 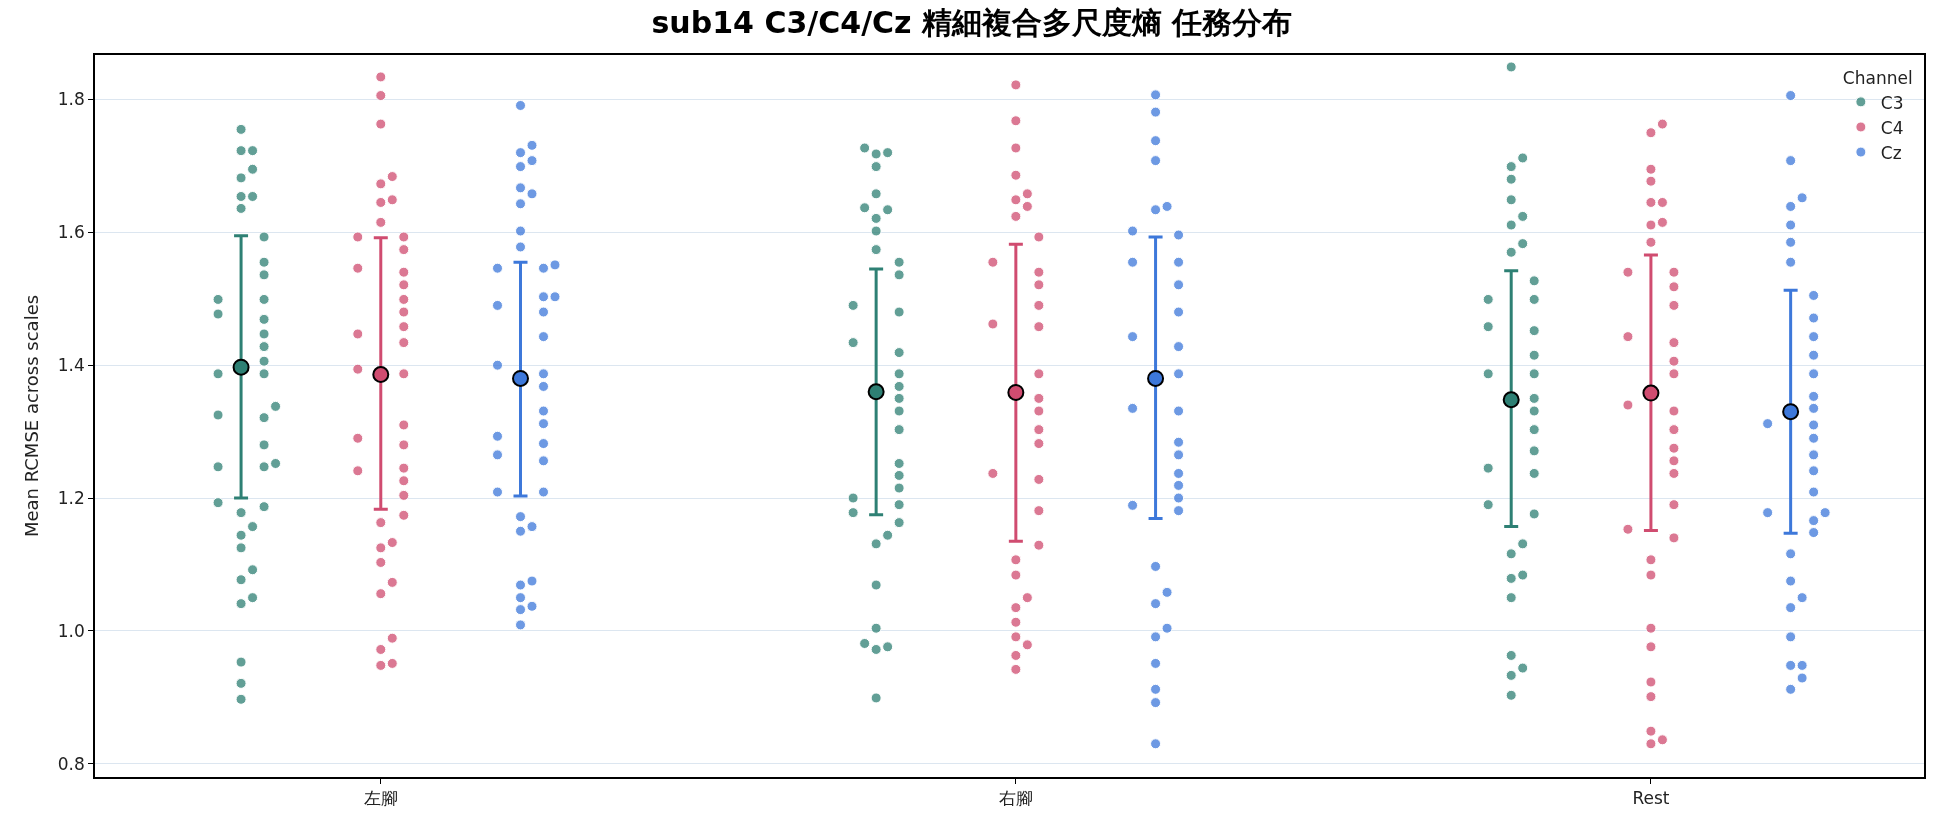 I want to click on y-tick-label: 1.4, so click(x=71, y=365).